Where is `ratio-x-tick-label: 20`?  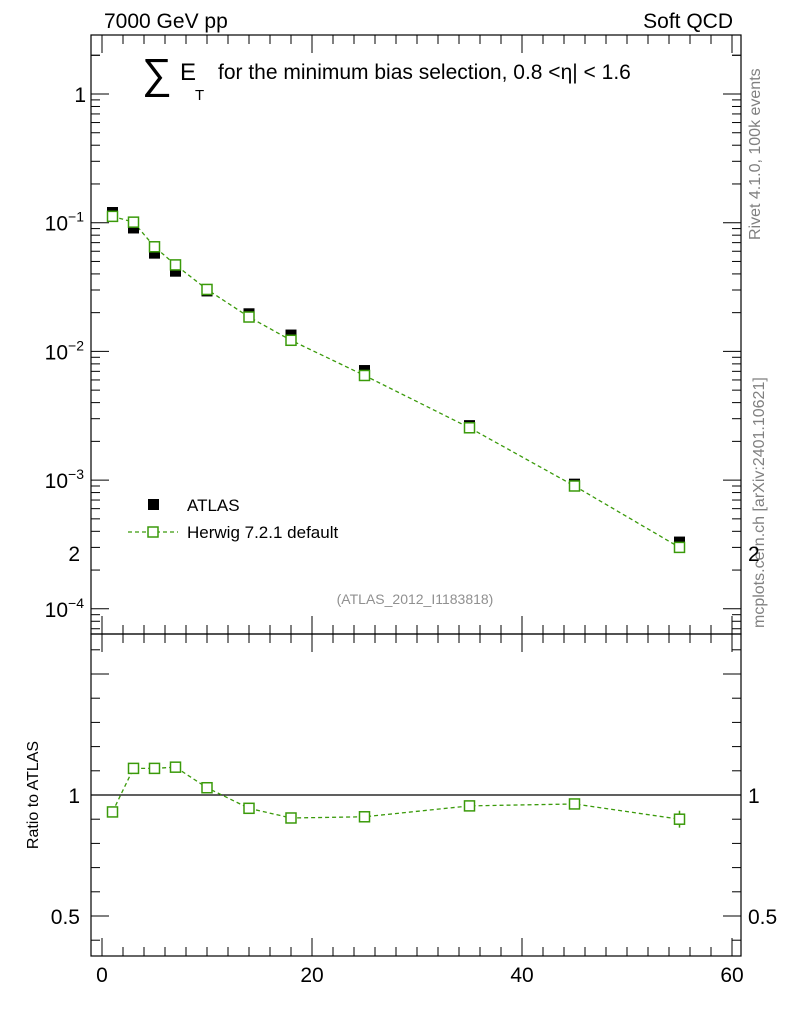
ratio-x-tick-label: 20 is located at coordinates (311, 975).